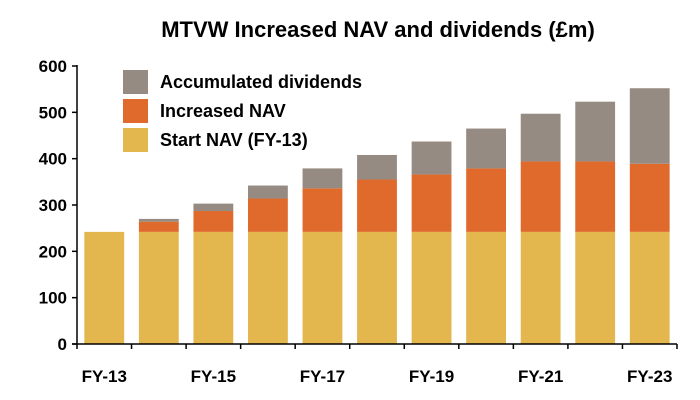 The width and height of the screenshot is (700, 400). I want to click on y-tick-label: 600, so click(53, 66).